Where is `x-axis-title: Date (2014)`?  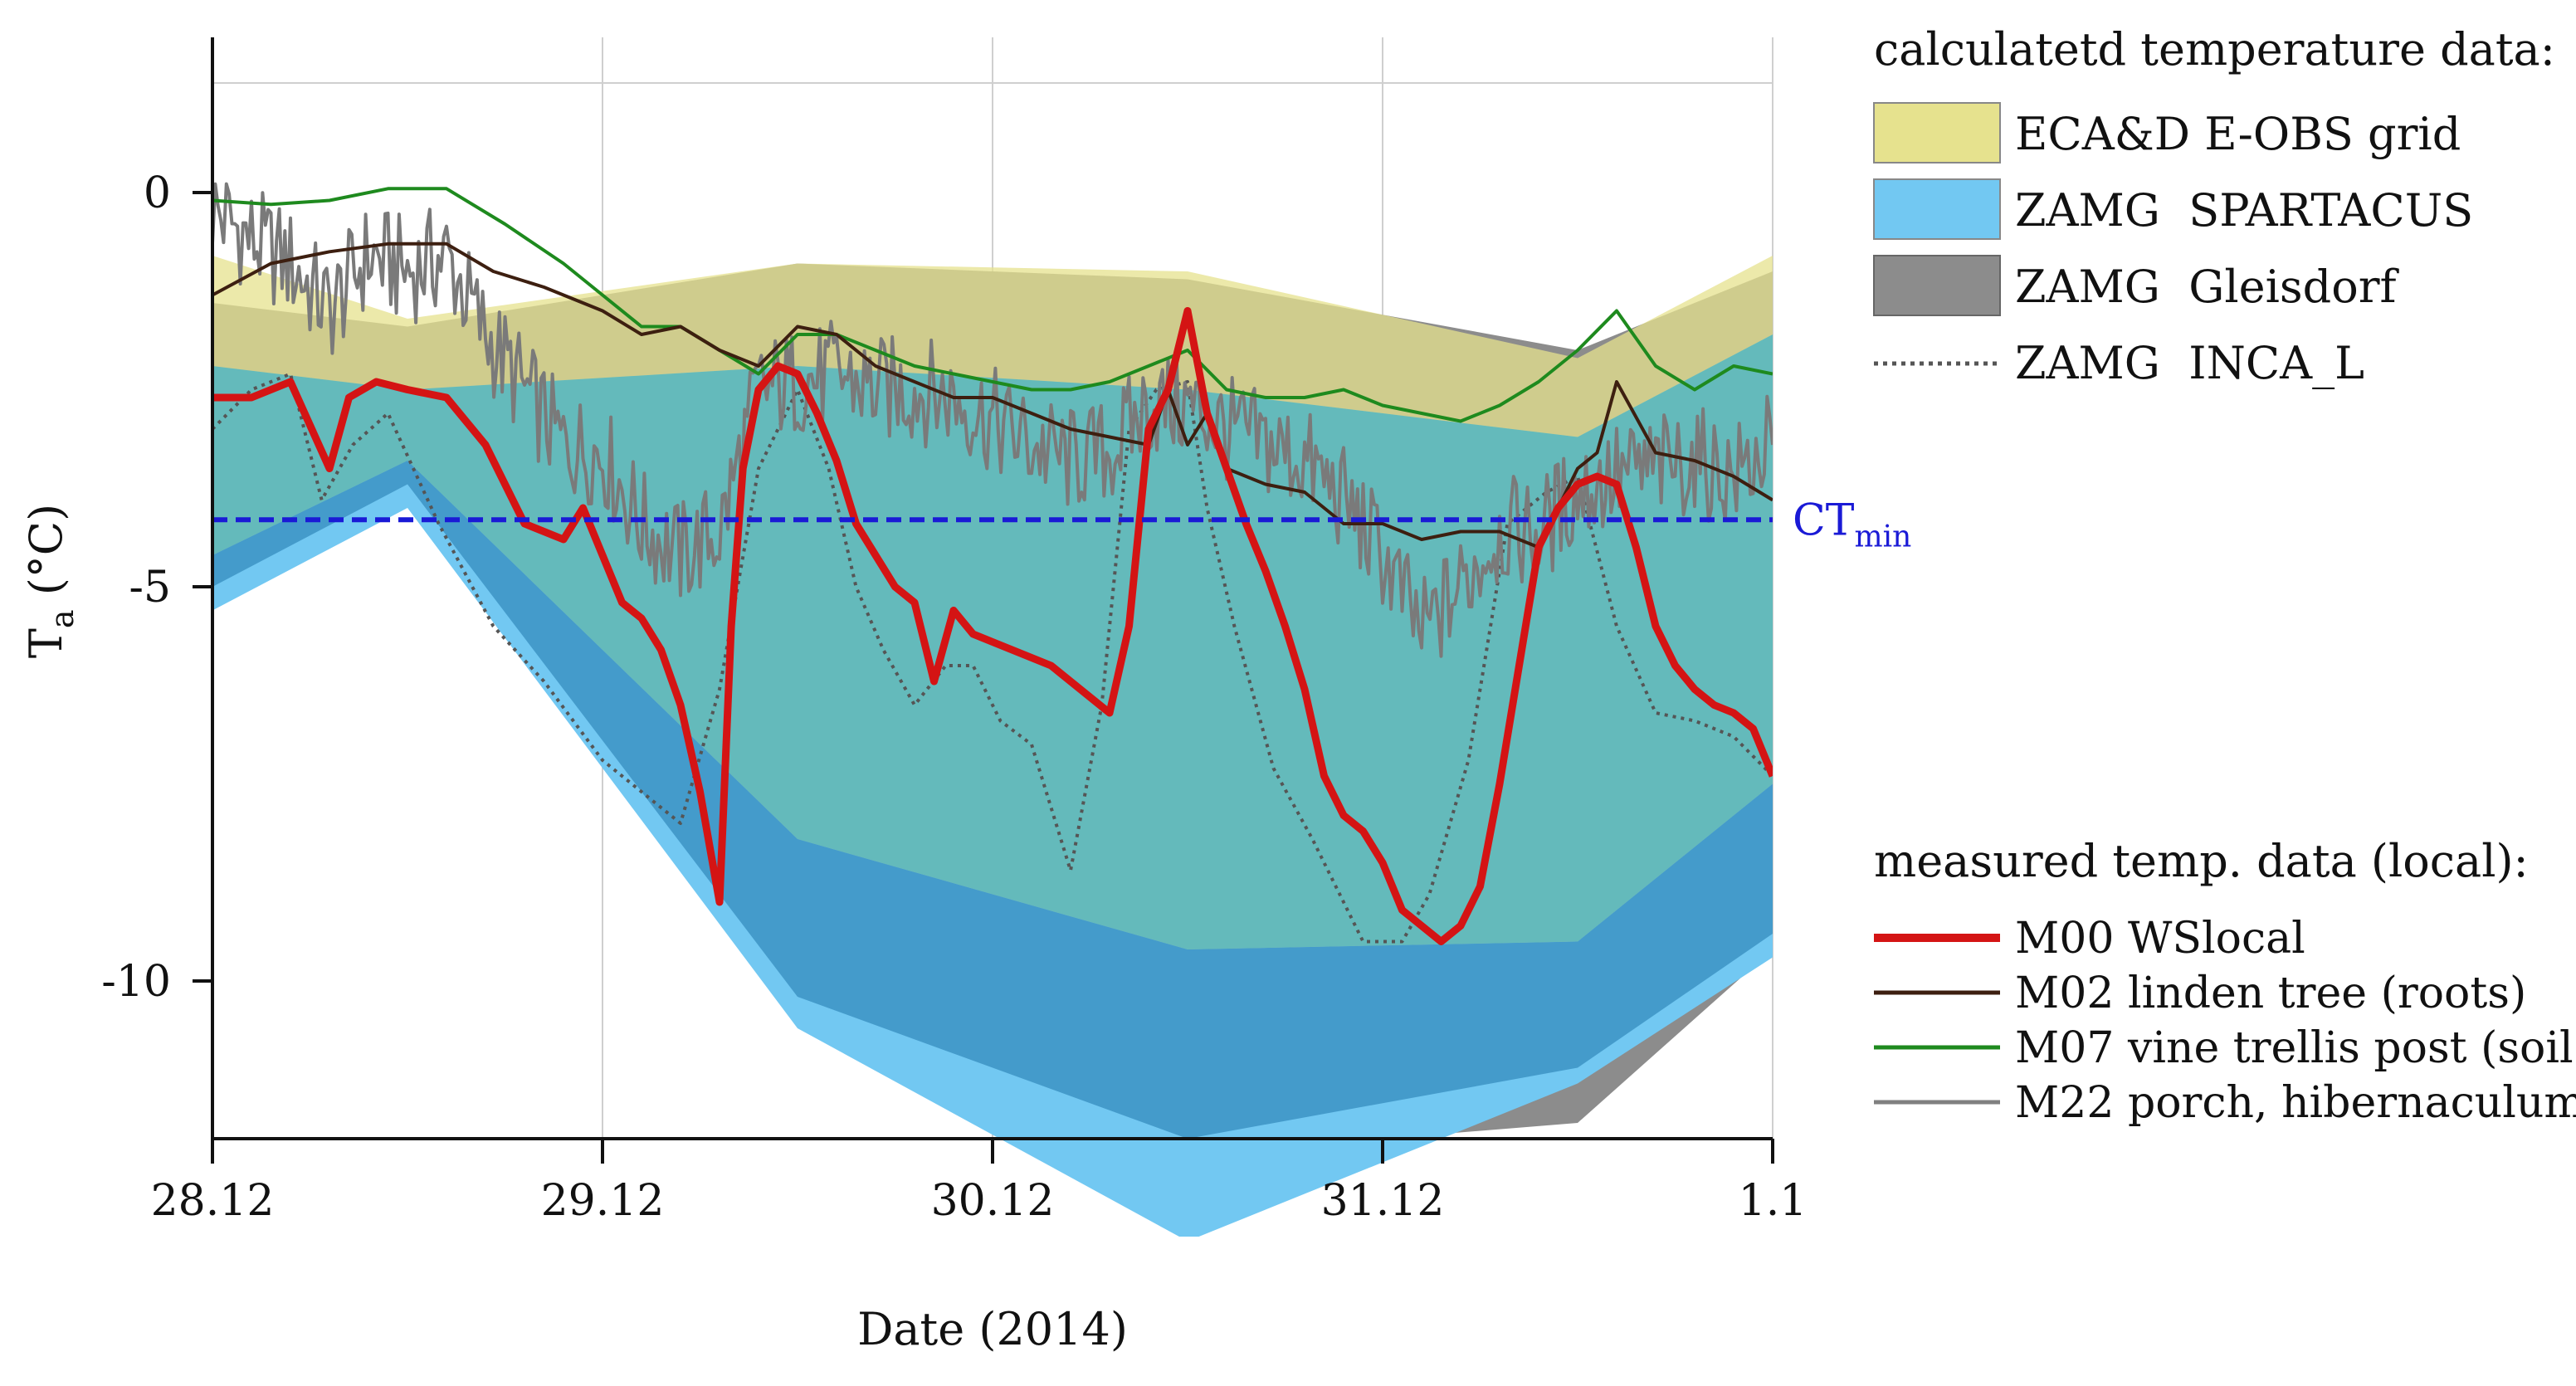
x-axis-title: Date (2014) is located at coordinates (992, 1329).